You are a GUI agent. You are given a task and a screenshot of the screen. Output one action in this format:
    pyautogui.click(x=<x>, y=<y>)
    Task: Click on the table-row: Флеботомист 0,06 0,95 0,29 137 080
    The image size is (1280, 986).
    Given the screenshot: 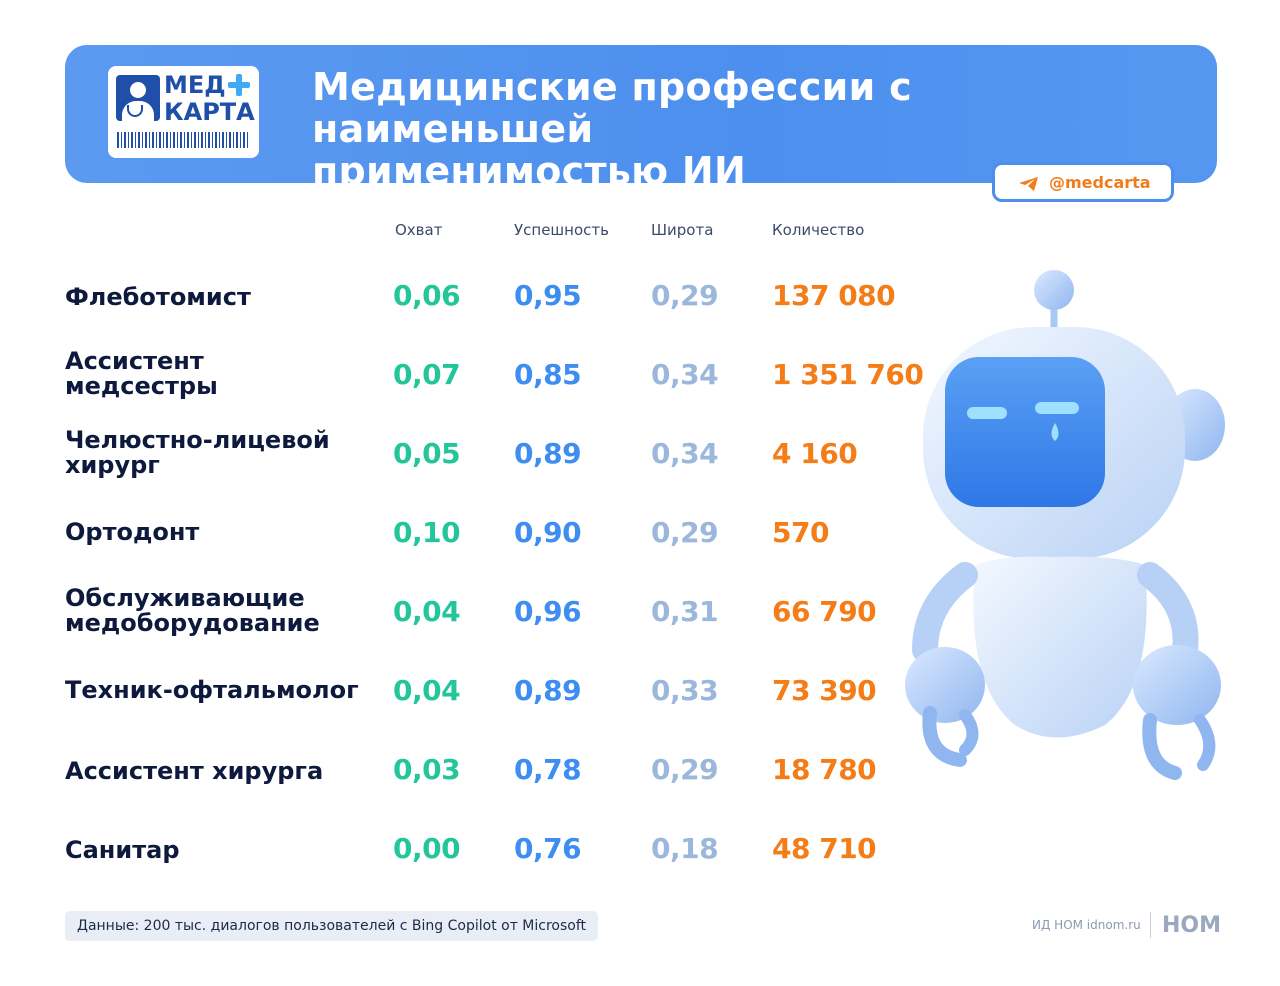 What is the action you would take?
    pyautogui.click(x=480, y=297)
    